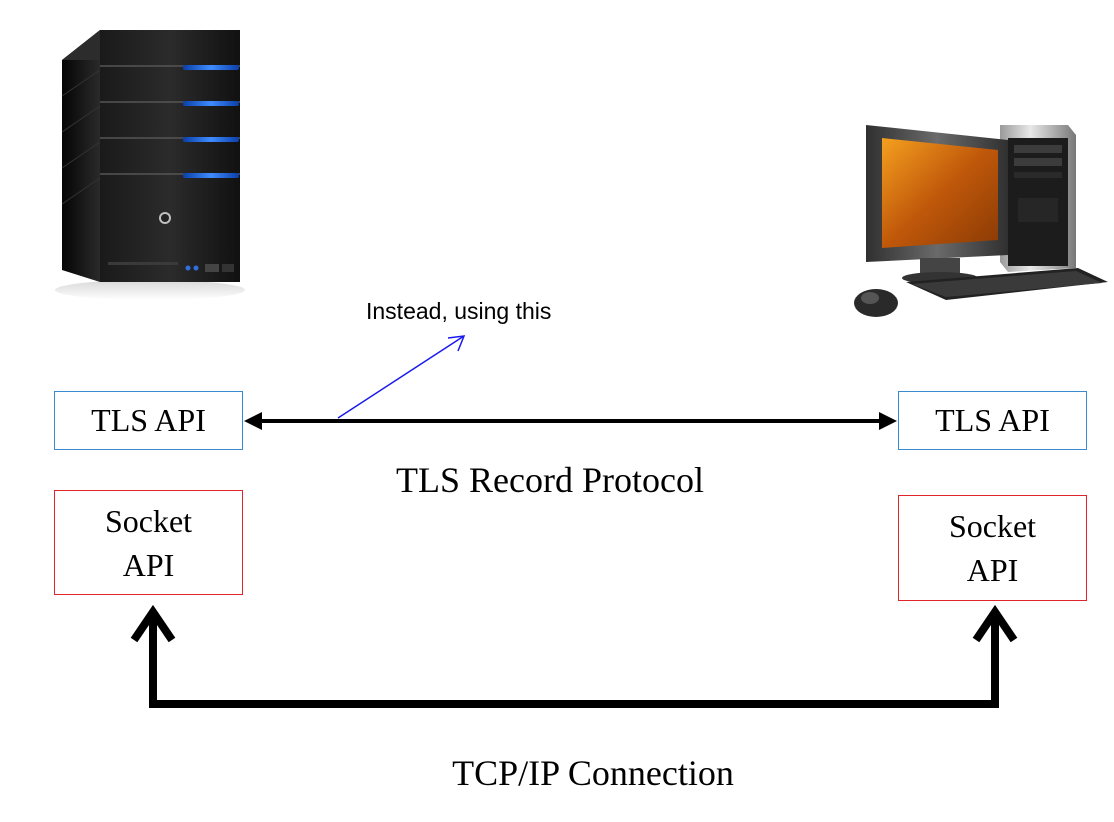  What do you see at coordinates (459, 311) in the screenshot?
I see `annotation-text: Instead, using this` at bounding box center [459, 311].